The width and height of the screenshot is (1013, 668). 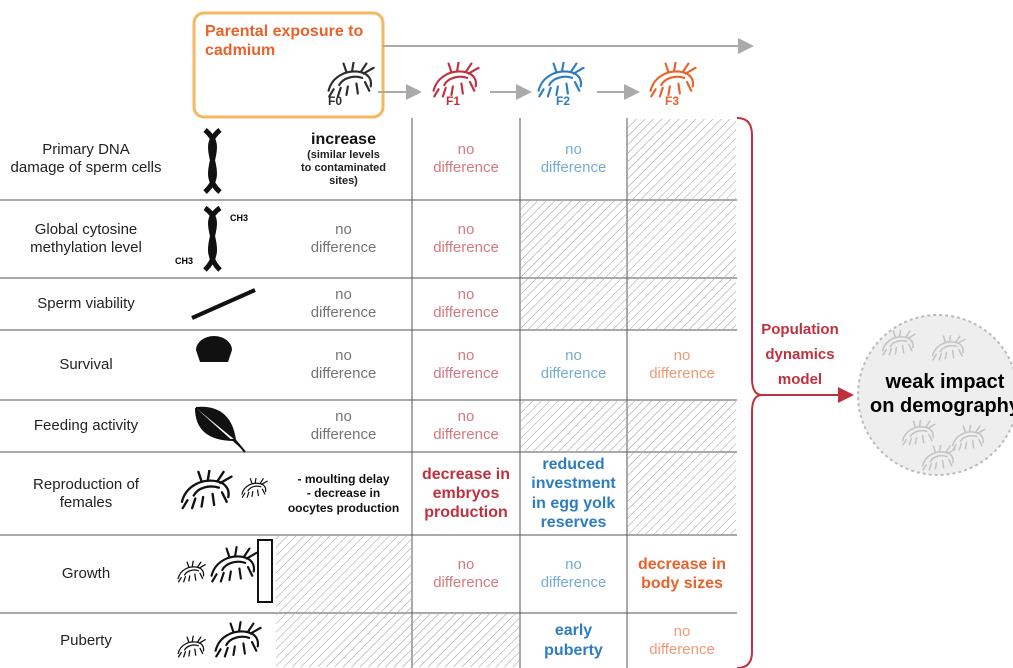 I want to click on cell-text: decrease in body sizes, so click(x=682, y=574).